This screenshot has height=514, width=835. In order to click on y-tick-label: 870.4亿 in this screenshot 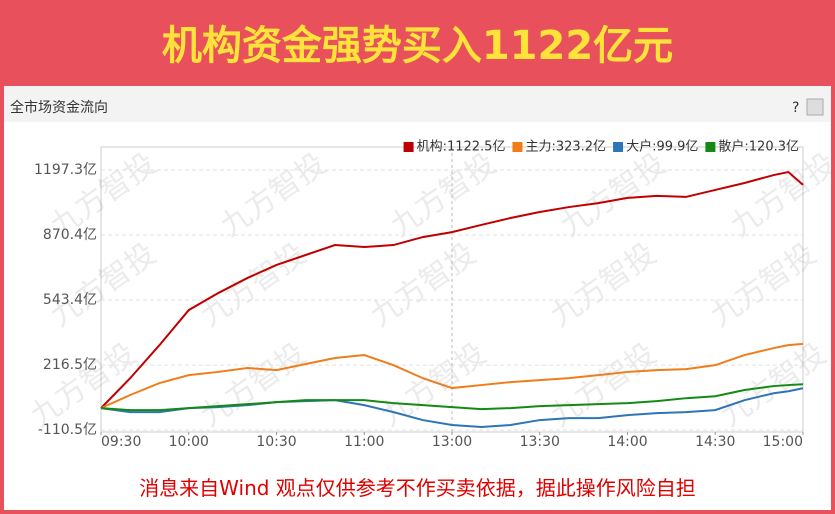, I will do `click(70, 235)`.